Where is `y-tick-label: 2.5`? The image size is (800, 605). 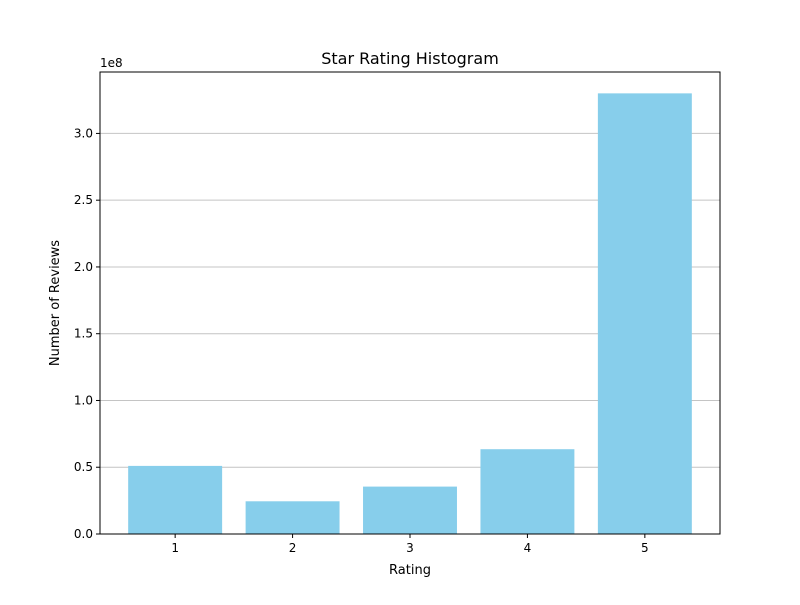
y-tick-label: 2.5 is located at coordinates (83, 200).